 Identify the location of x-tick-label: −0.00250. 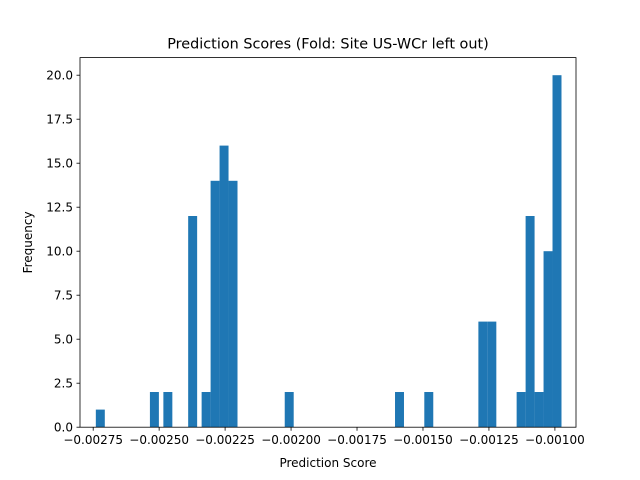
(159, 440).